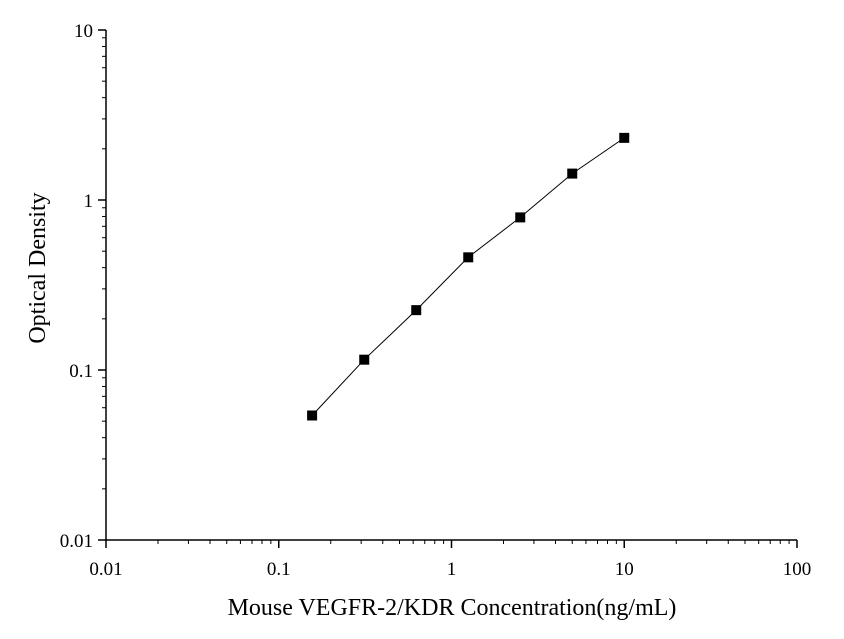 Image resolution: width=844 pixels, height=639 pixels. What do you see at coordinates (452, 608) in the screenshot?
I see `x-axis-label: Mouse VEGFR-2/KDR Concentration(ng/mL)` at bounding box center [452, 608].